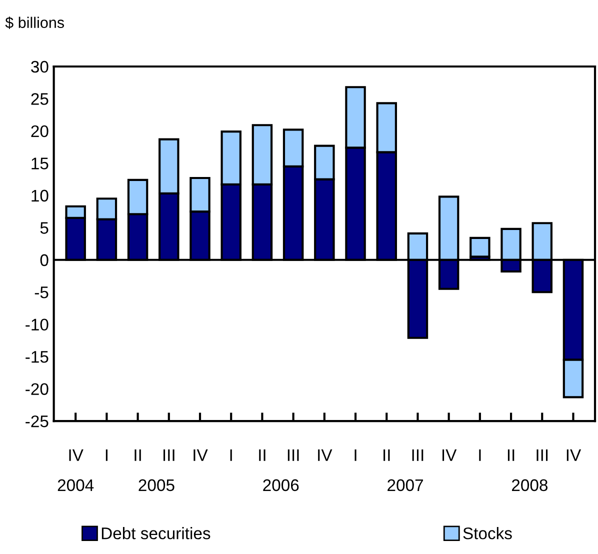  I want to click on legend-label: Stocks, so click(487, 533).